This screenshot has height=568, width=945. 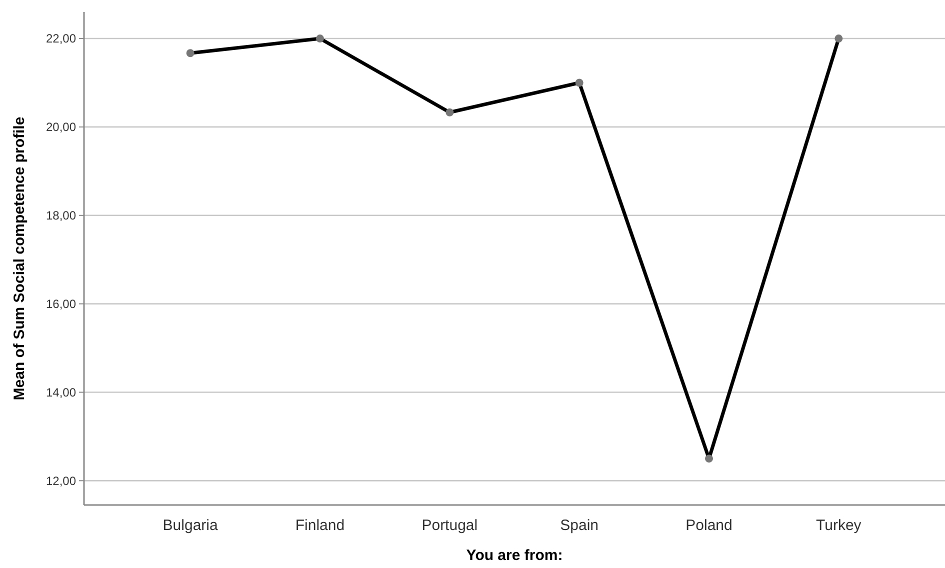 I want to click on y-tick-label: 14,00, so click(x=61, y=392).